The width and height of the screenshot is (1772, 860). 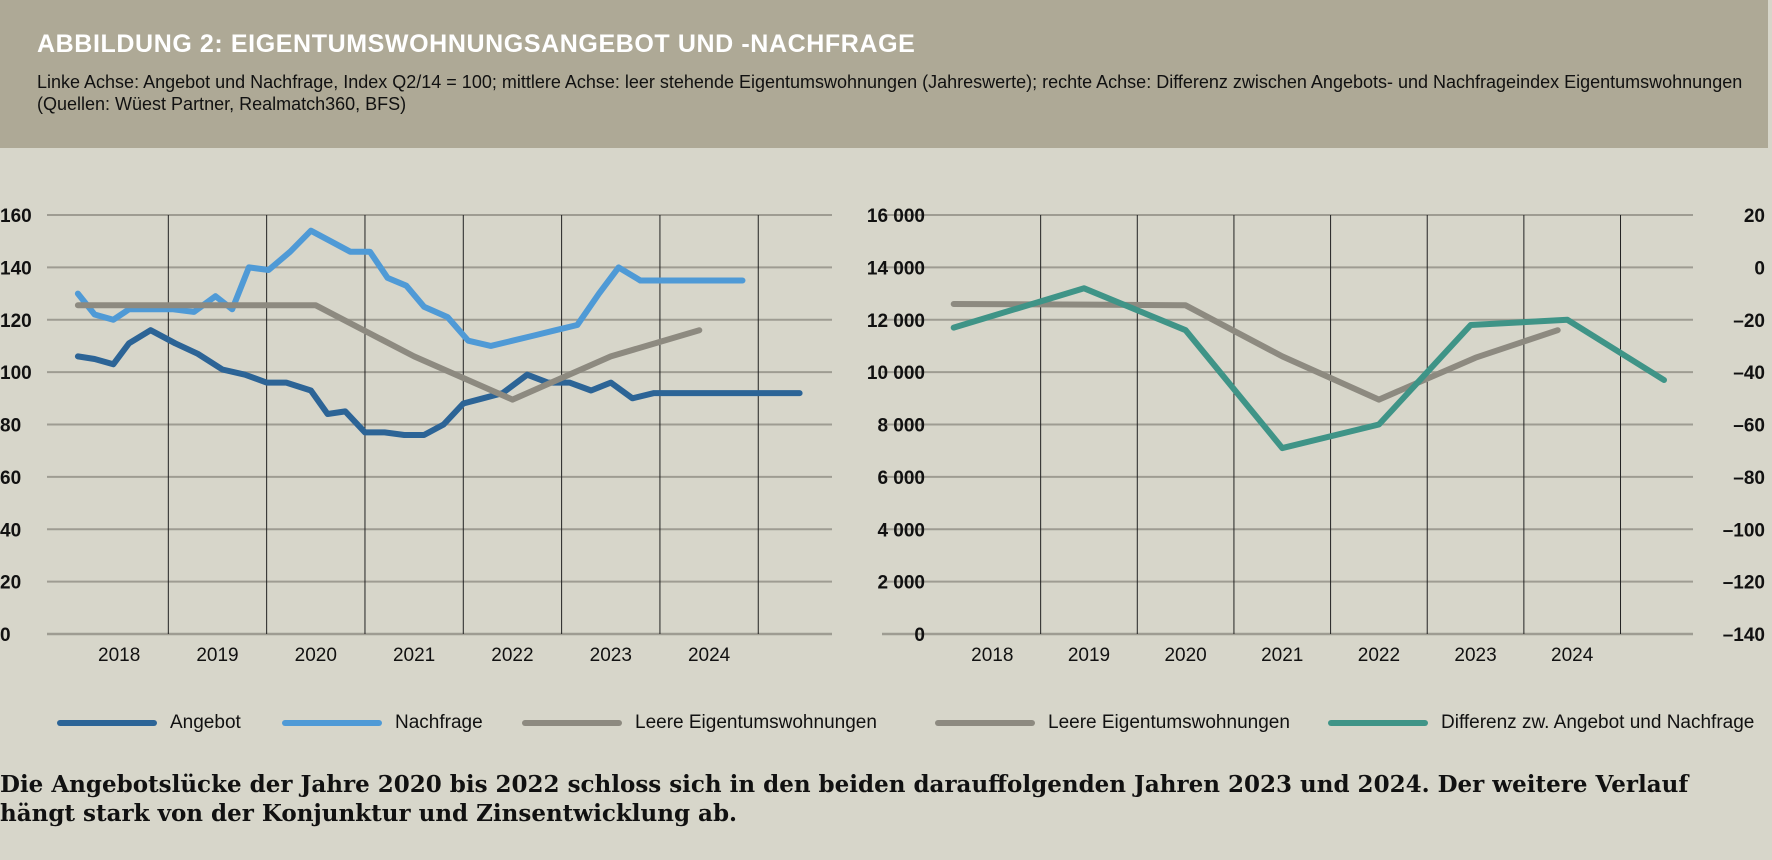 I want to click on y-tick-label-left-0-1: 20, so click(x=10, y=583).